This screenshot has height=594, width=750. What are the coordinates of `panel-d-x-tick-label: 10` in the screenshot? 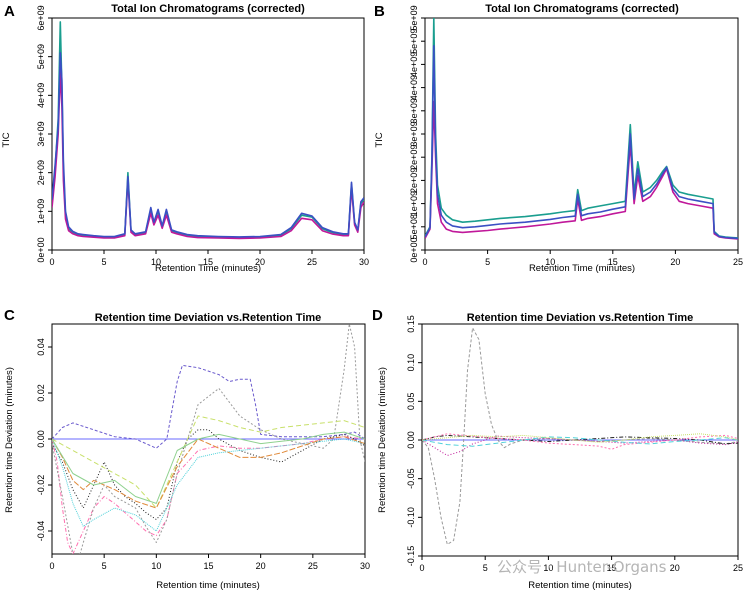 It's located at (548, 568).